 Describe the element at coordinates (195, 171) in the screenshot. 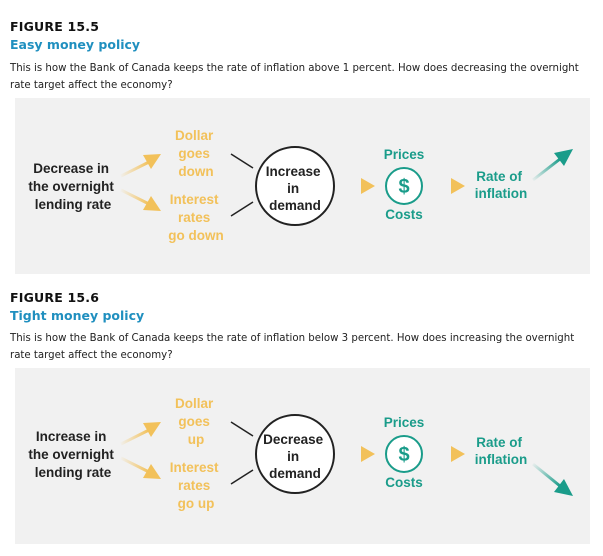

I see `dollar-line: down` at that location.